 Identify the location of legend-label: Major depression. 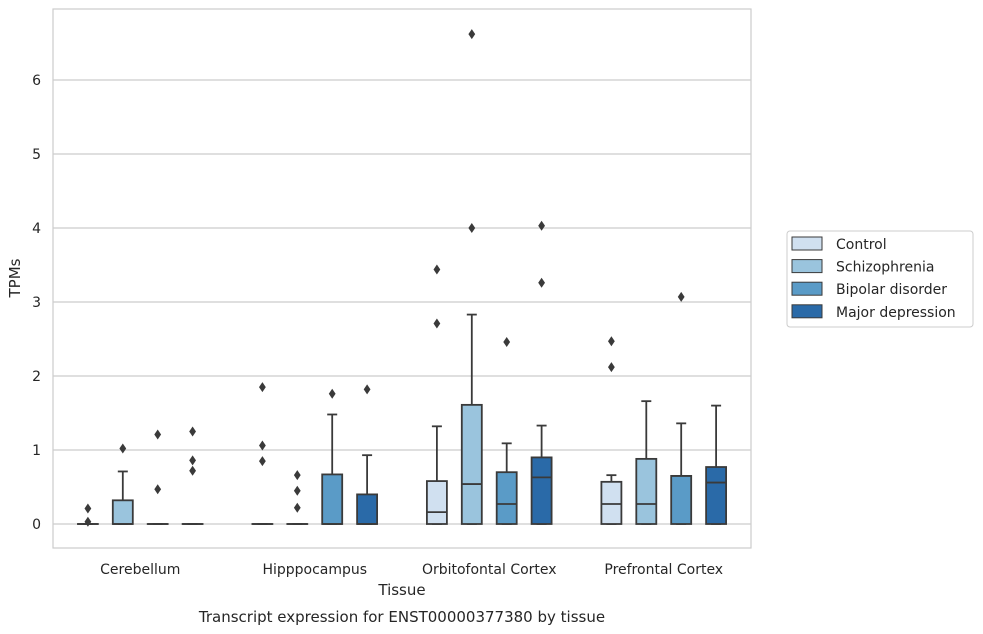
(896, 313).